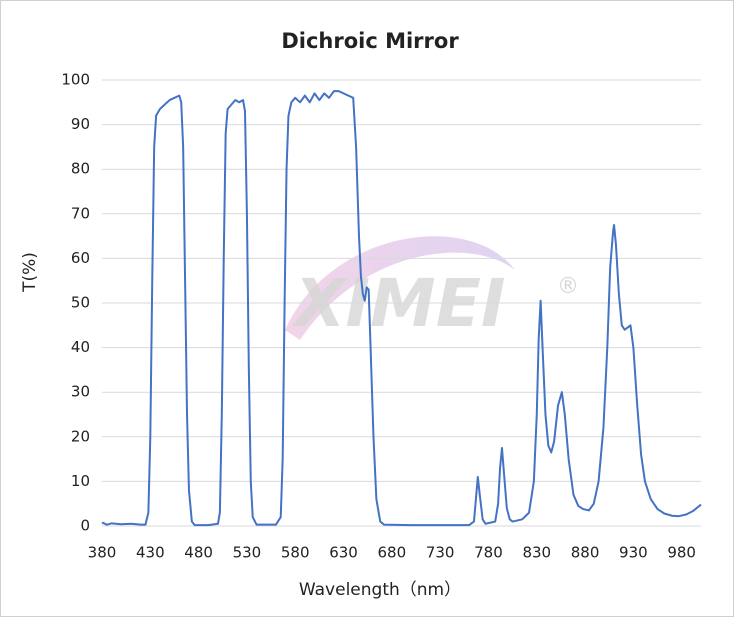 This screenshot has height=621, width=734. Describe the element at coordinates (370, 41) in the screenshot. I see `chart-title: Dichroic Mirror` at that location.